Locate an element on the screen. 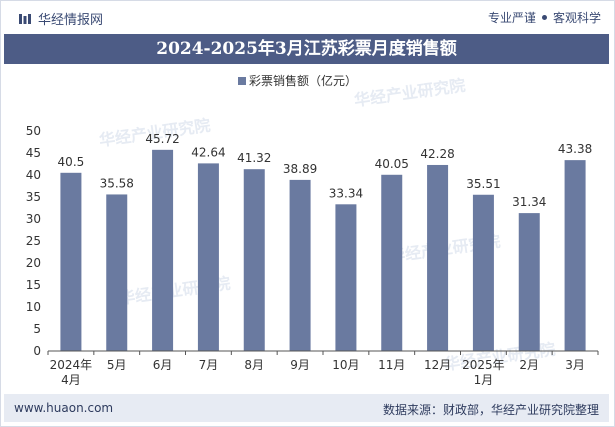  brand-name: 华经情报网 is located at coordinates (71, 20).